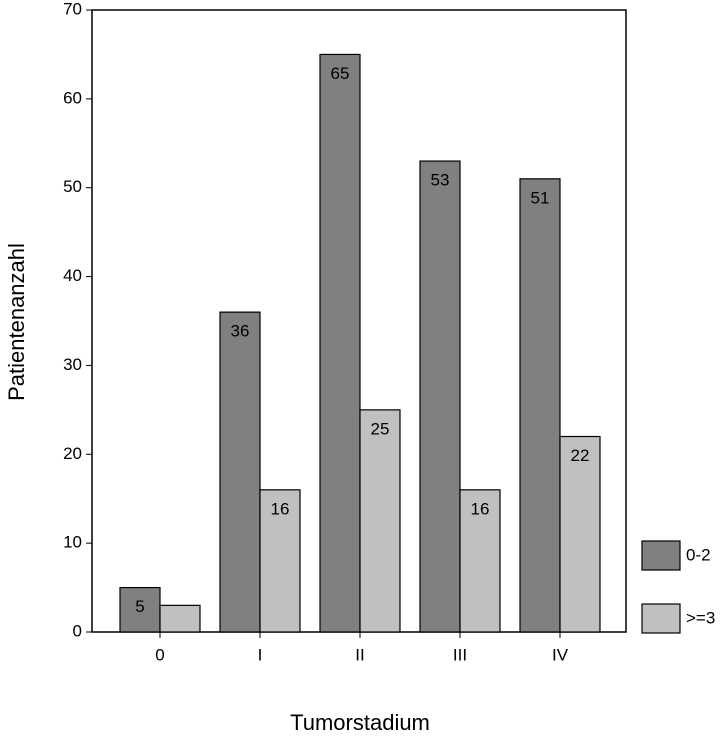  What do you see at coordinates (72, 542) in the screenshot?
I see `y-tick-label: 10` at bounding box center [72, 542].